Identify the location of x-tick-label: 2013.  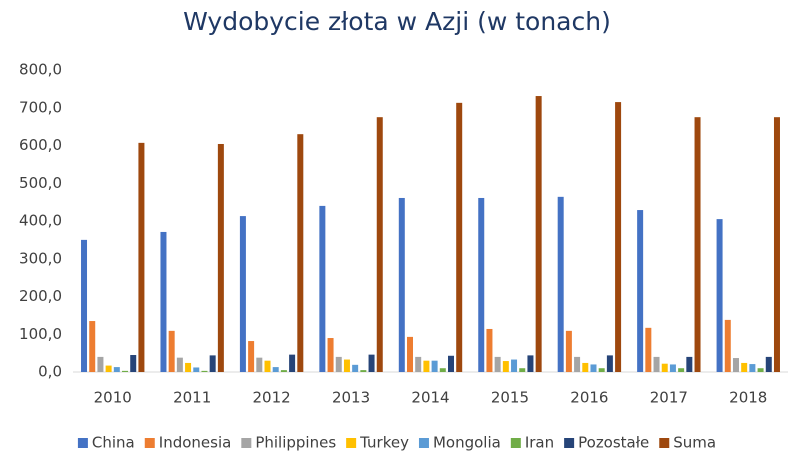
(351, 398).